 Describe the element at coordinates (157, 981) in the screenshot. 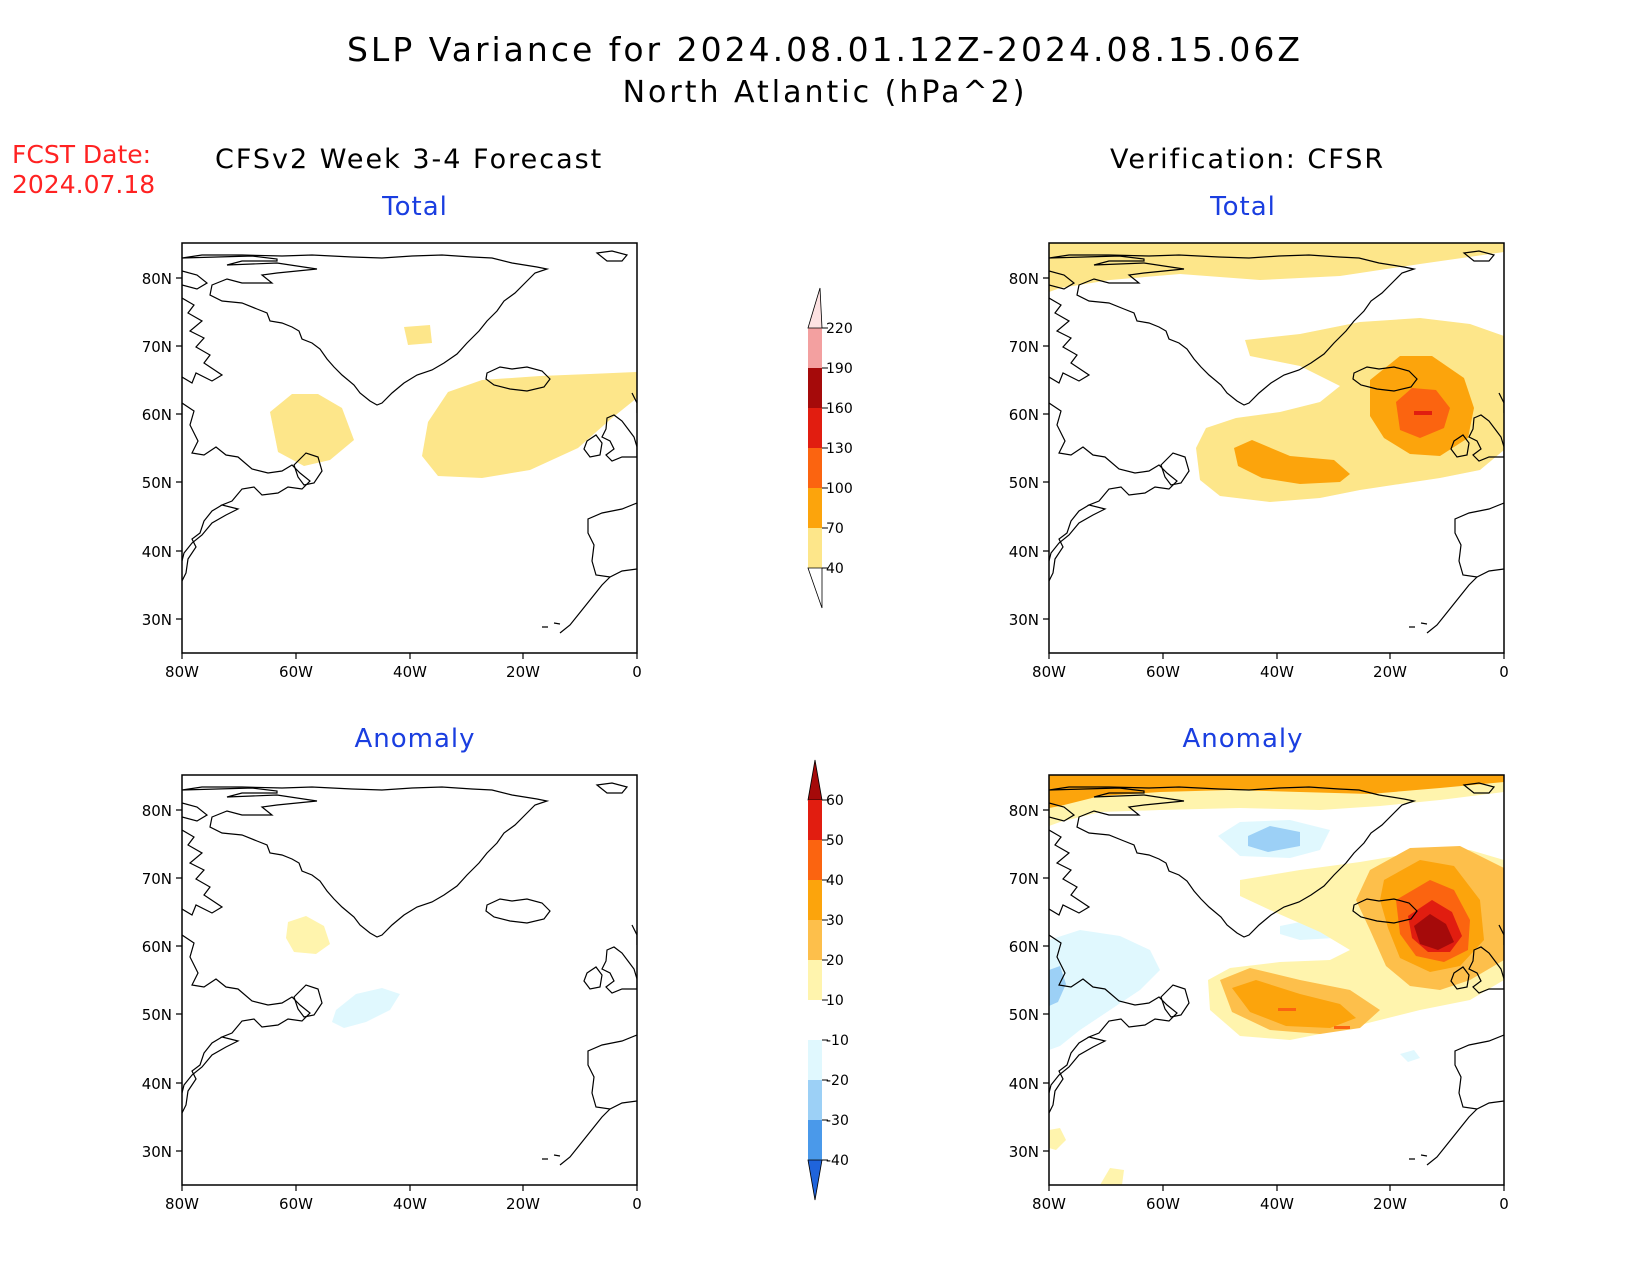

I see `lat-labels-forecast-anomaly: 80N 70N 60N 50N 40N 30N` at that location.